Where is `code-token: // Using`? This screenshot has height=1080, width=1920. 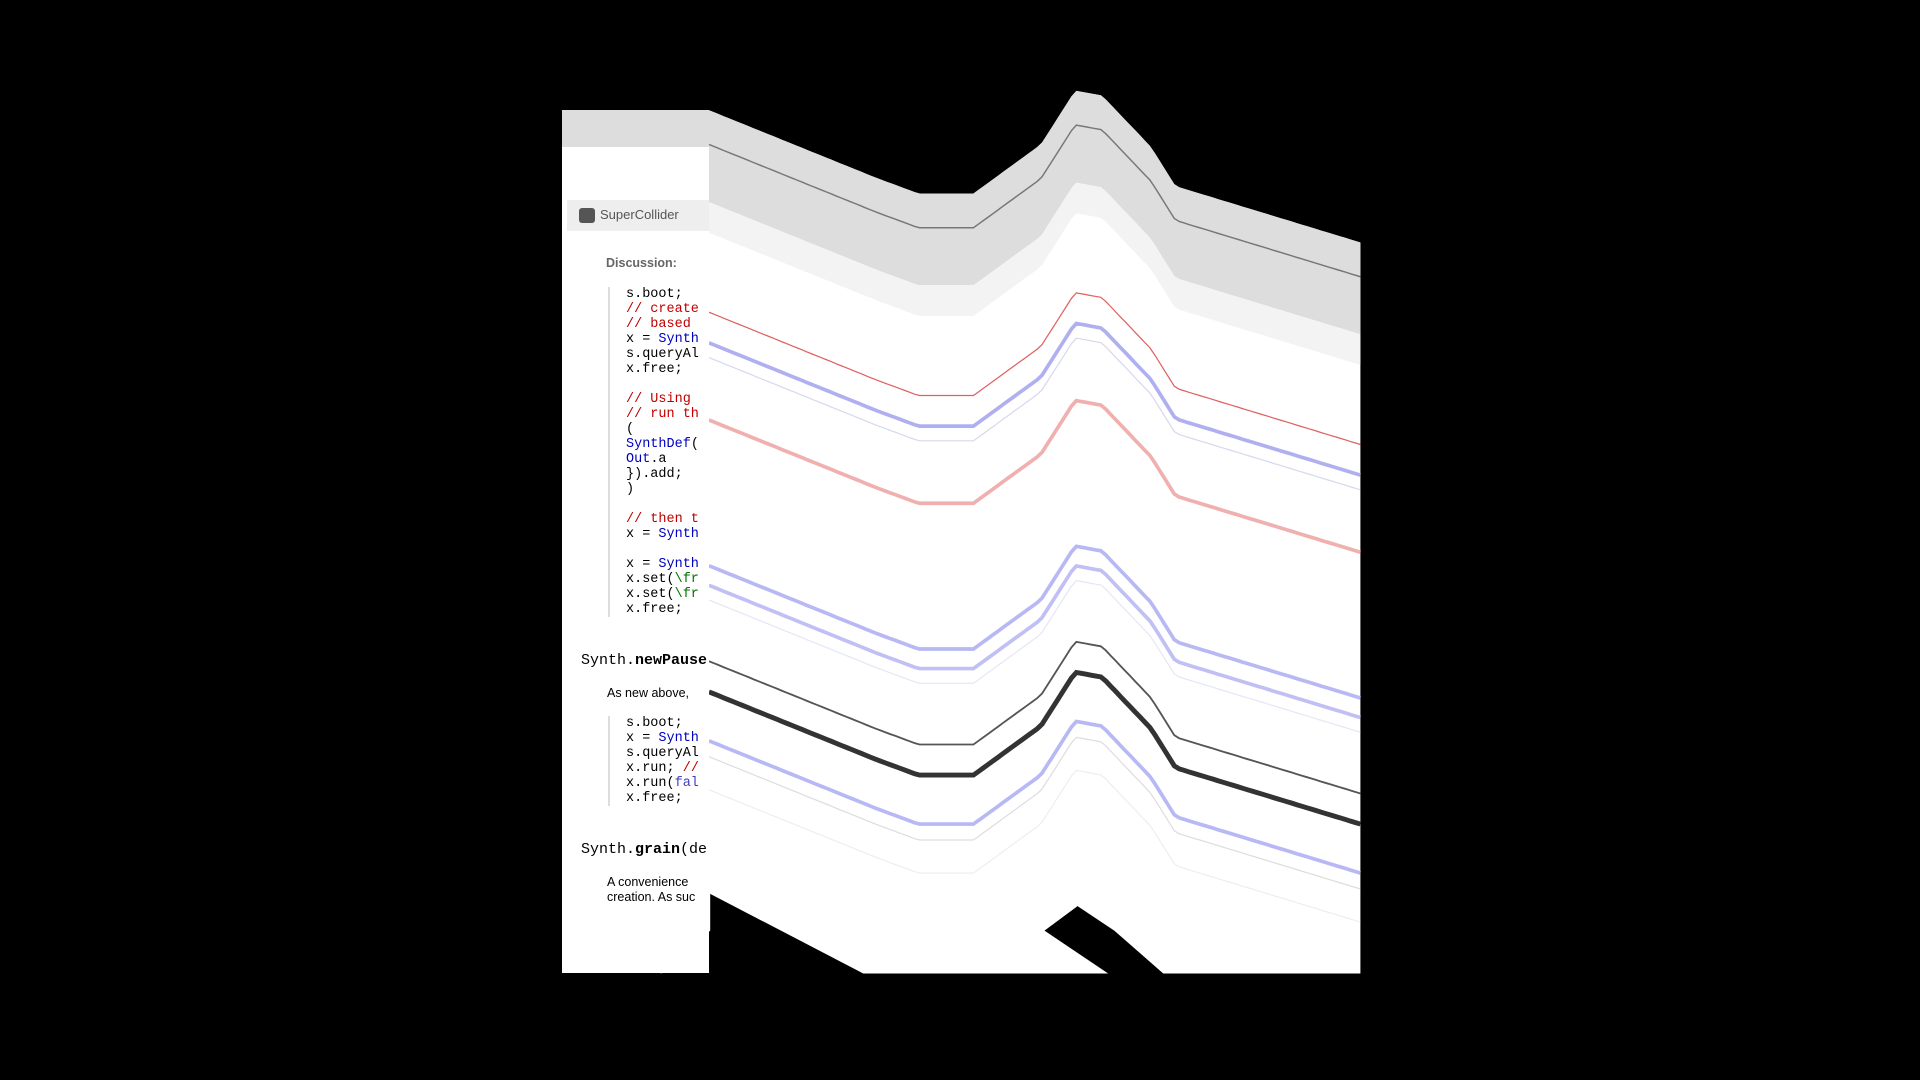
code-token: // Using is located at coordinates (658, 399).